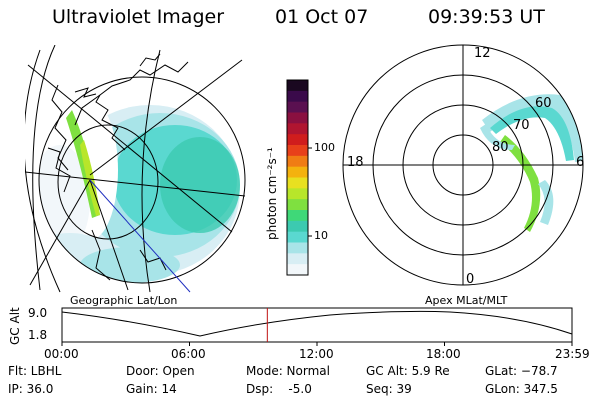 The width and height of the screenshot is (600, 400). Describe the element at coordinates (38, 313) in the screenshot. I see `timeline-ytick-high: 9.0` at that location.